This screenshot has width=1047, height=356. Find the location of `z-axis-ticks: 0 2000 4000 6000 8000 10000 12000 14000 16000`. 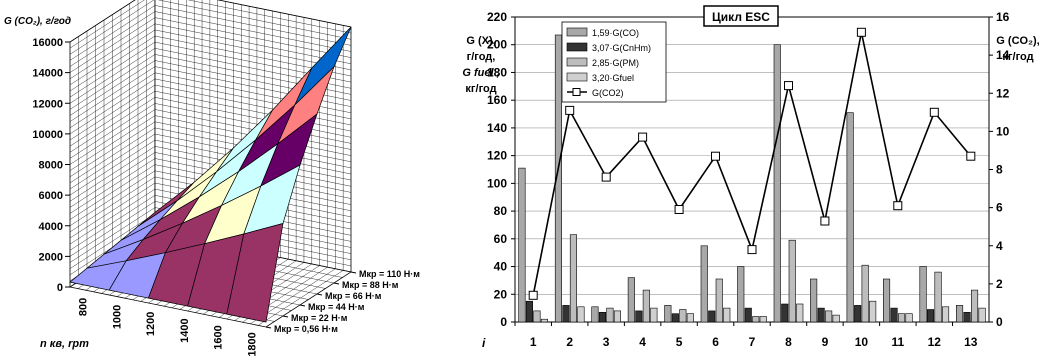

z-axis-ticks: 0 2000 4000 6000 8000 10000 12000 14000 16000 is located at coordinates (51, 165).